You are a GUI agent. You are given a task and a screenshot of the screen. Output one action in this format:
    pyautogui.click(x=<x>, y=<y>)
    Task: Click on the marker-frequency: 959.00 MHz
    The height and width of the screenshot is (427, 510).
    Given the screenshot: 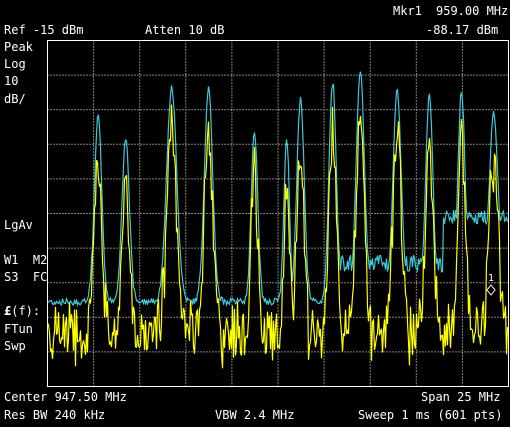 What is the action you would take?
    pyautogui.click(x=472, y=11)
    